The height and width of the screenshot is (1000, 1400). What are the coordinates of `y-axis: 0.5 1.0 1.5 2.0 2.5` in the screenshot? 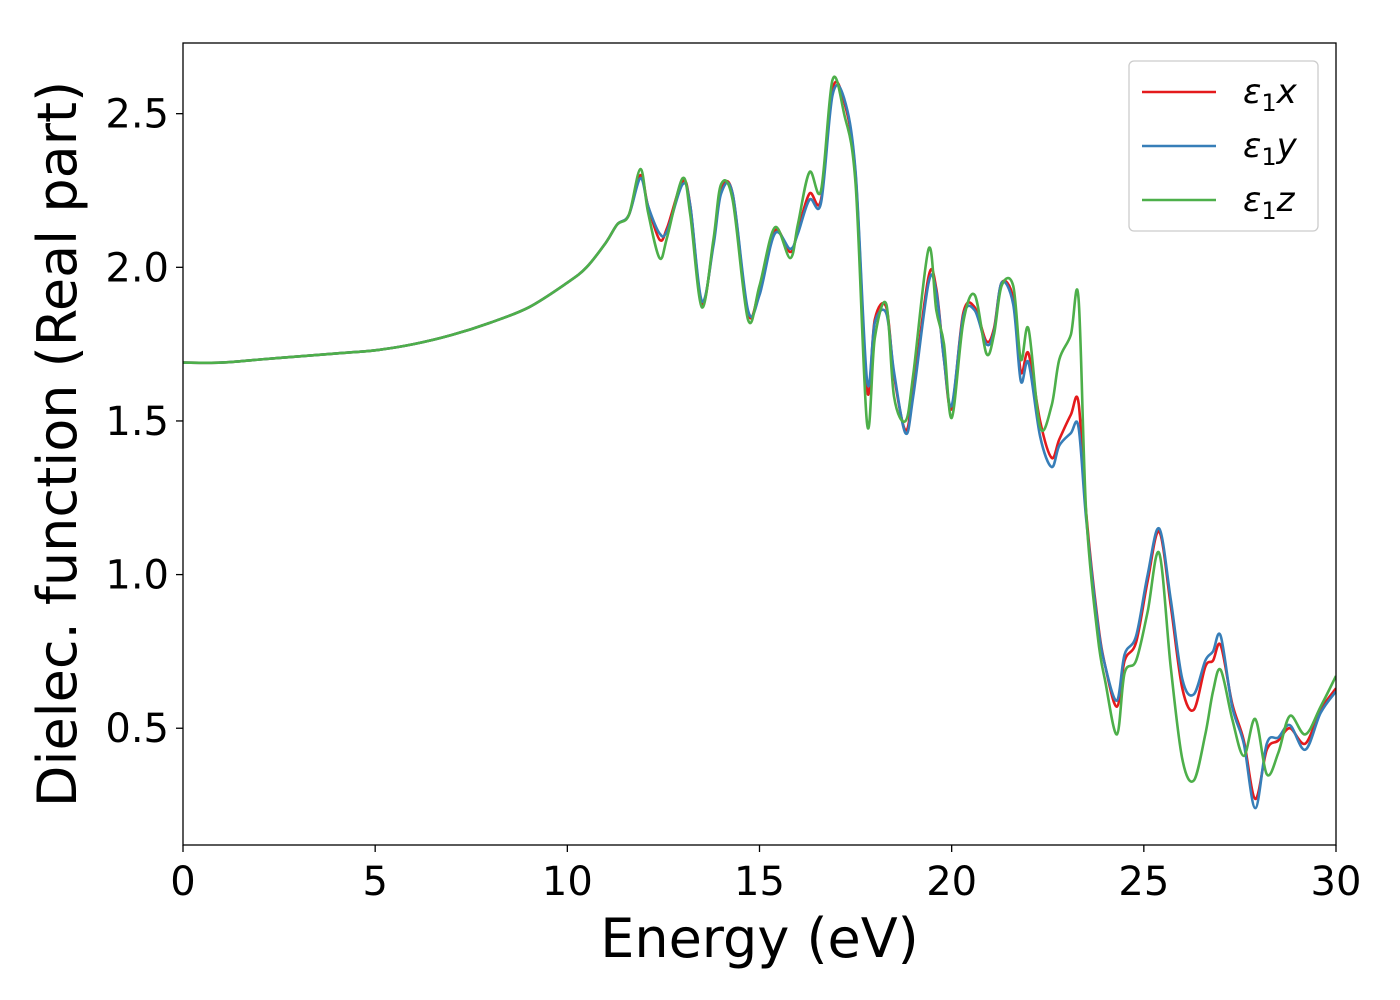 It's located at (144, 422).